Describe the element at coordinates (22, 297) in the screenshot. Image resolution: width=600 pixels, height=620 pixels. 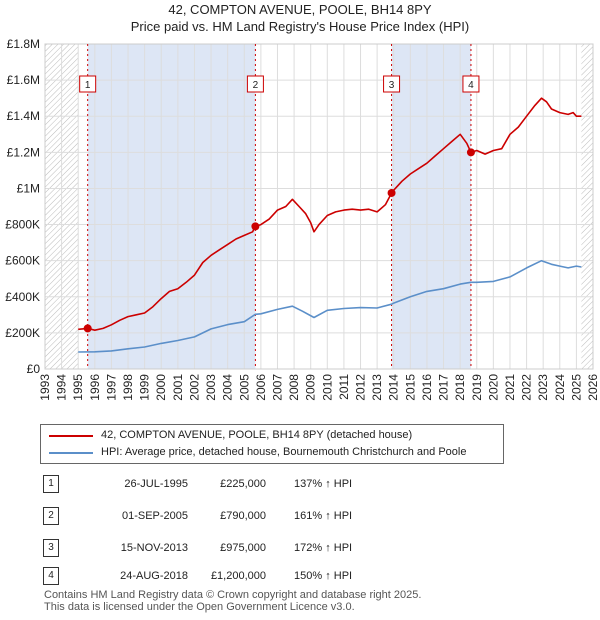
I see `y-tick-label: £400K` at that location.